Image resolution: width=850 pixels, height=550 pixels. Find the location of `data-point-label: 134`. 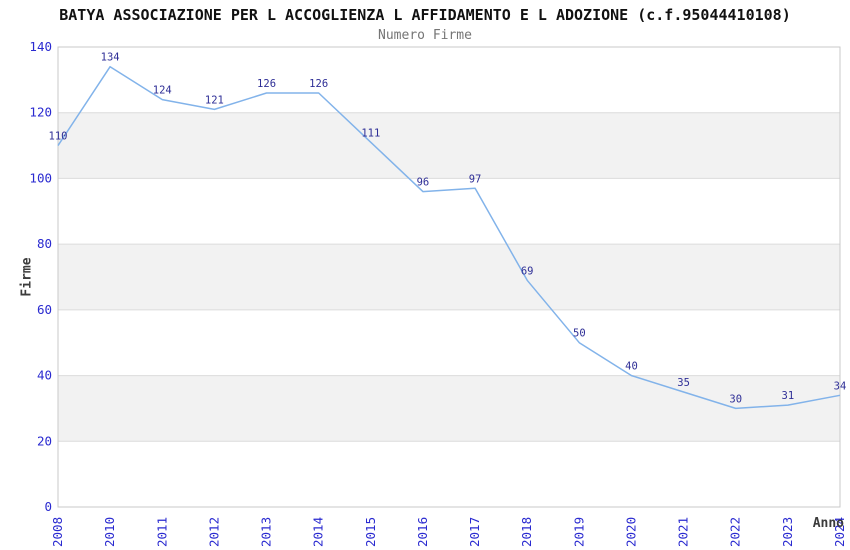

data-point-label: 134 is located at coordinates (110, 58).